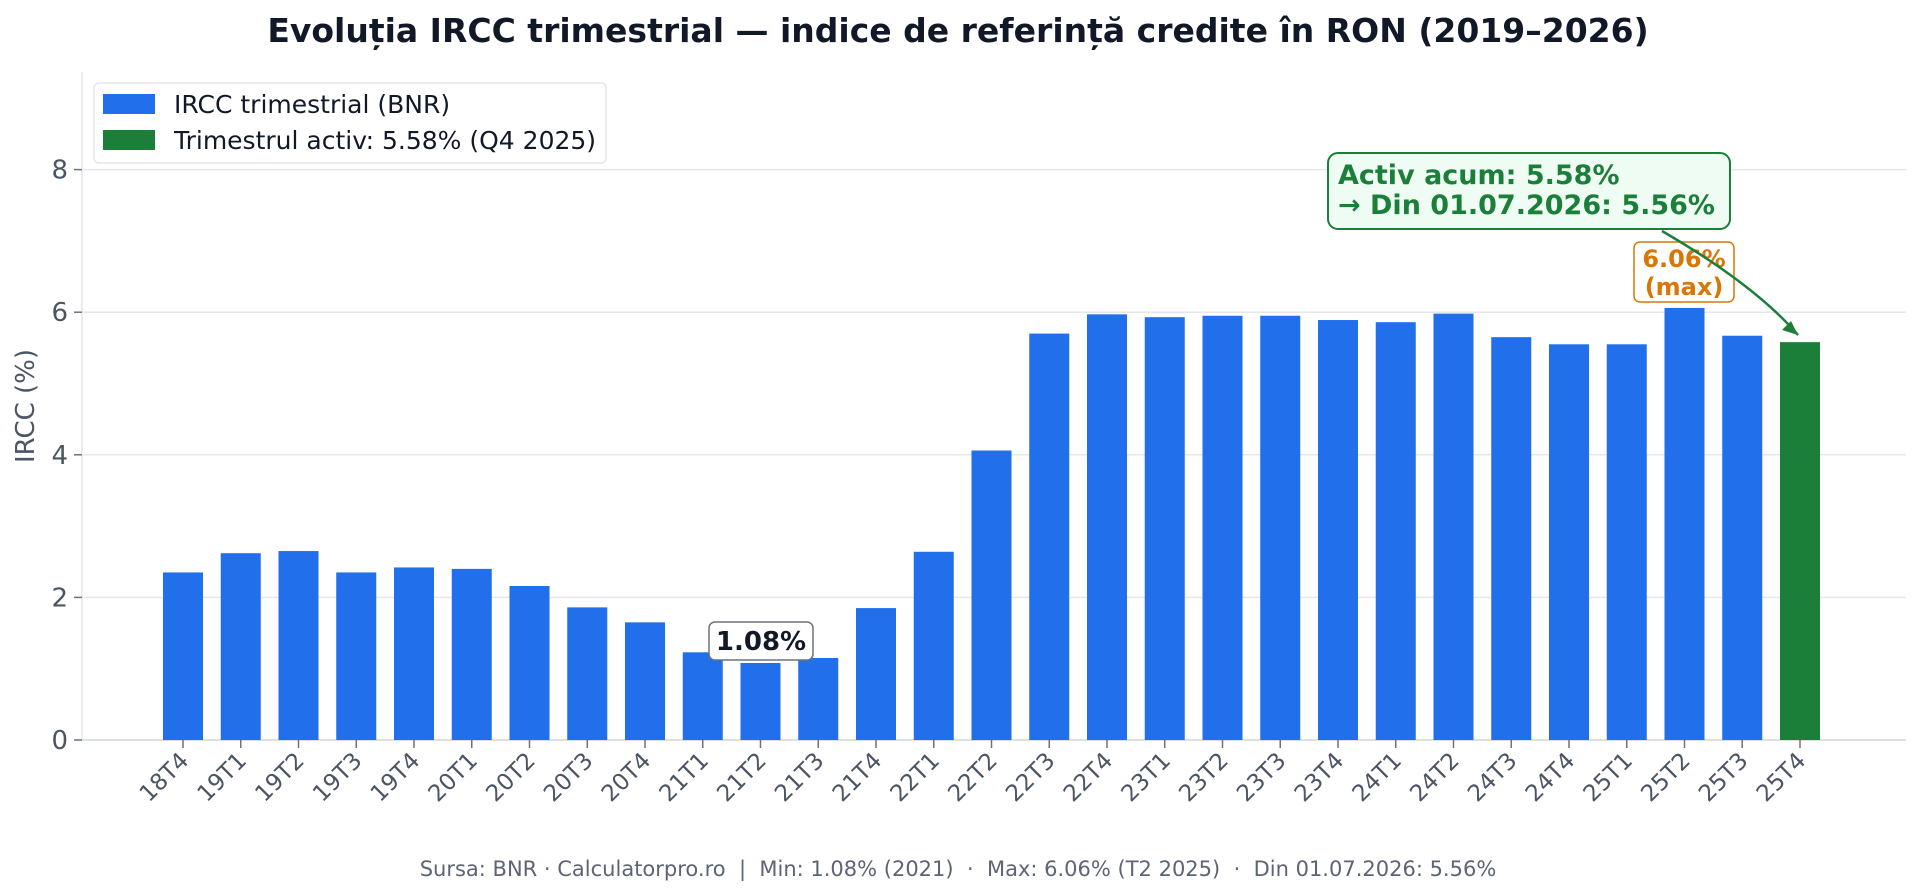  What do you see at coordinates (933, 645) in the screenshot?
I see `bar-22T1` at bounding box center [933, 645].